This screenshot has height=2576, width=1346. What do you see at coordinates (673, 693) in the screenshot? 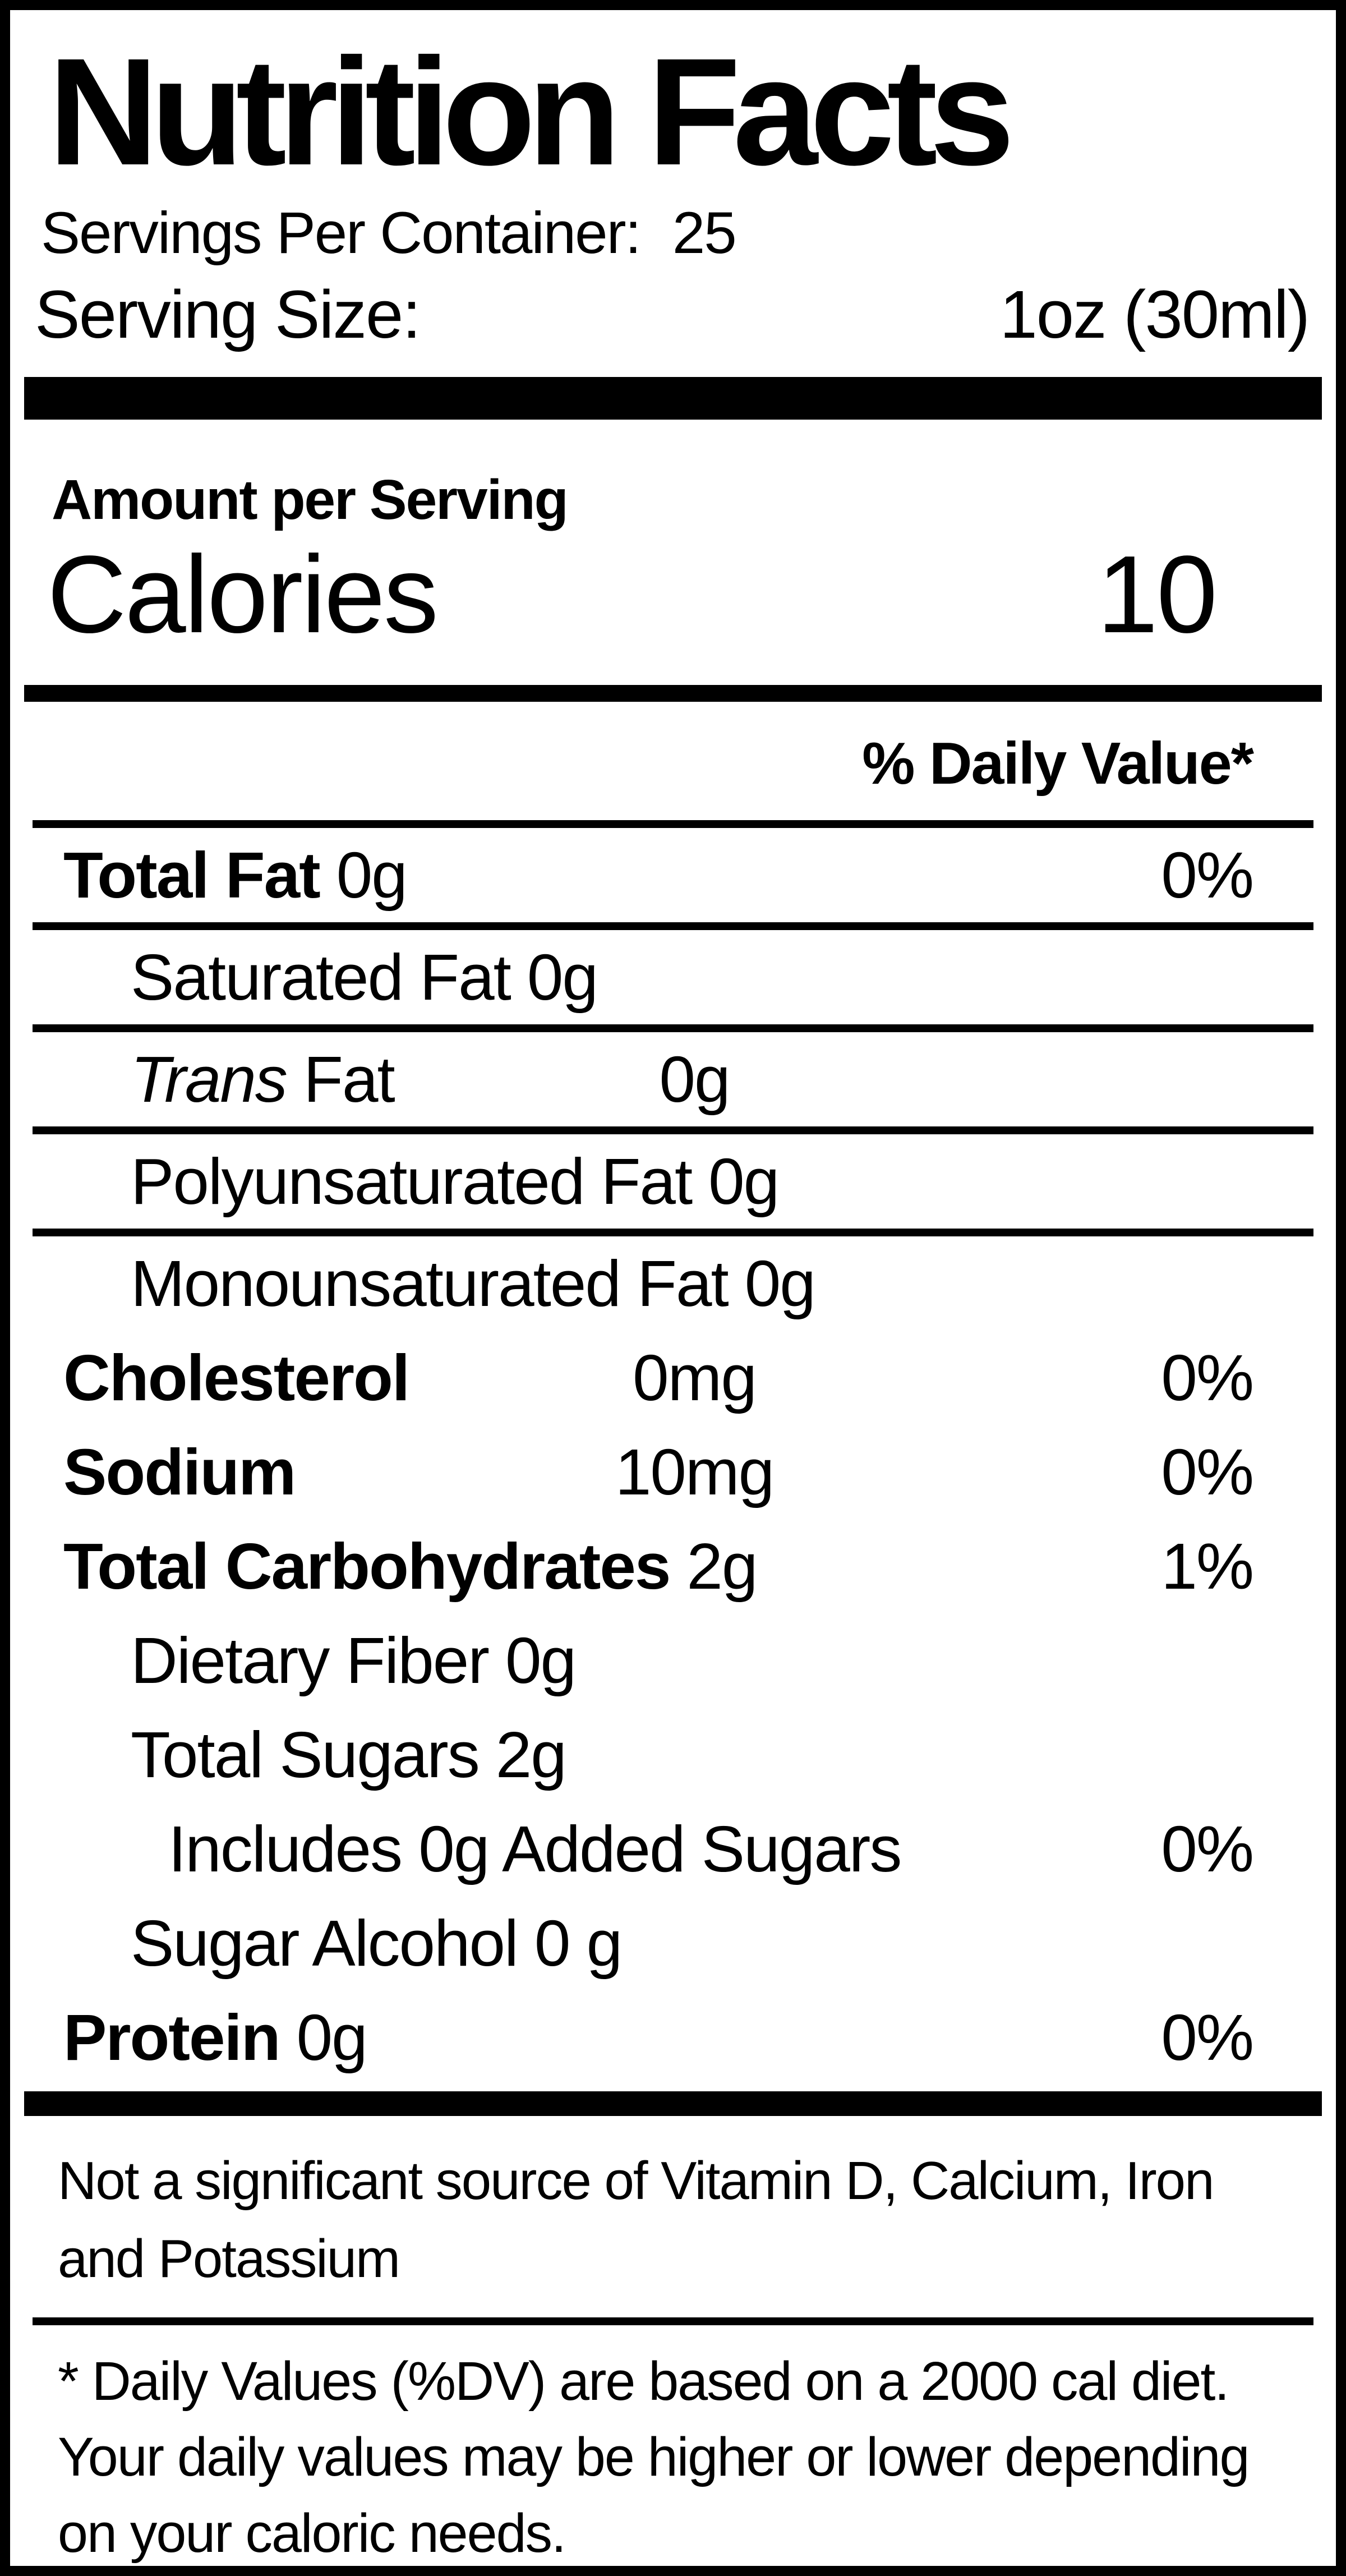
I see `divider-medium-calories` at bounding box center [673, 693].